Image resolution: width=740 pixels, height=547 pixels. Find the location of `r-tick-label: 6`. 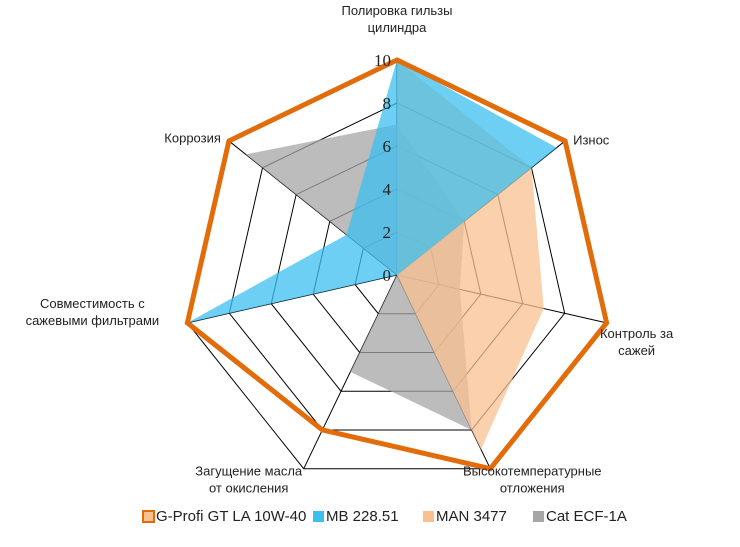

r-tick-label: 6 is located at coordinates (387, 146).